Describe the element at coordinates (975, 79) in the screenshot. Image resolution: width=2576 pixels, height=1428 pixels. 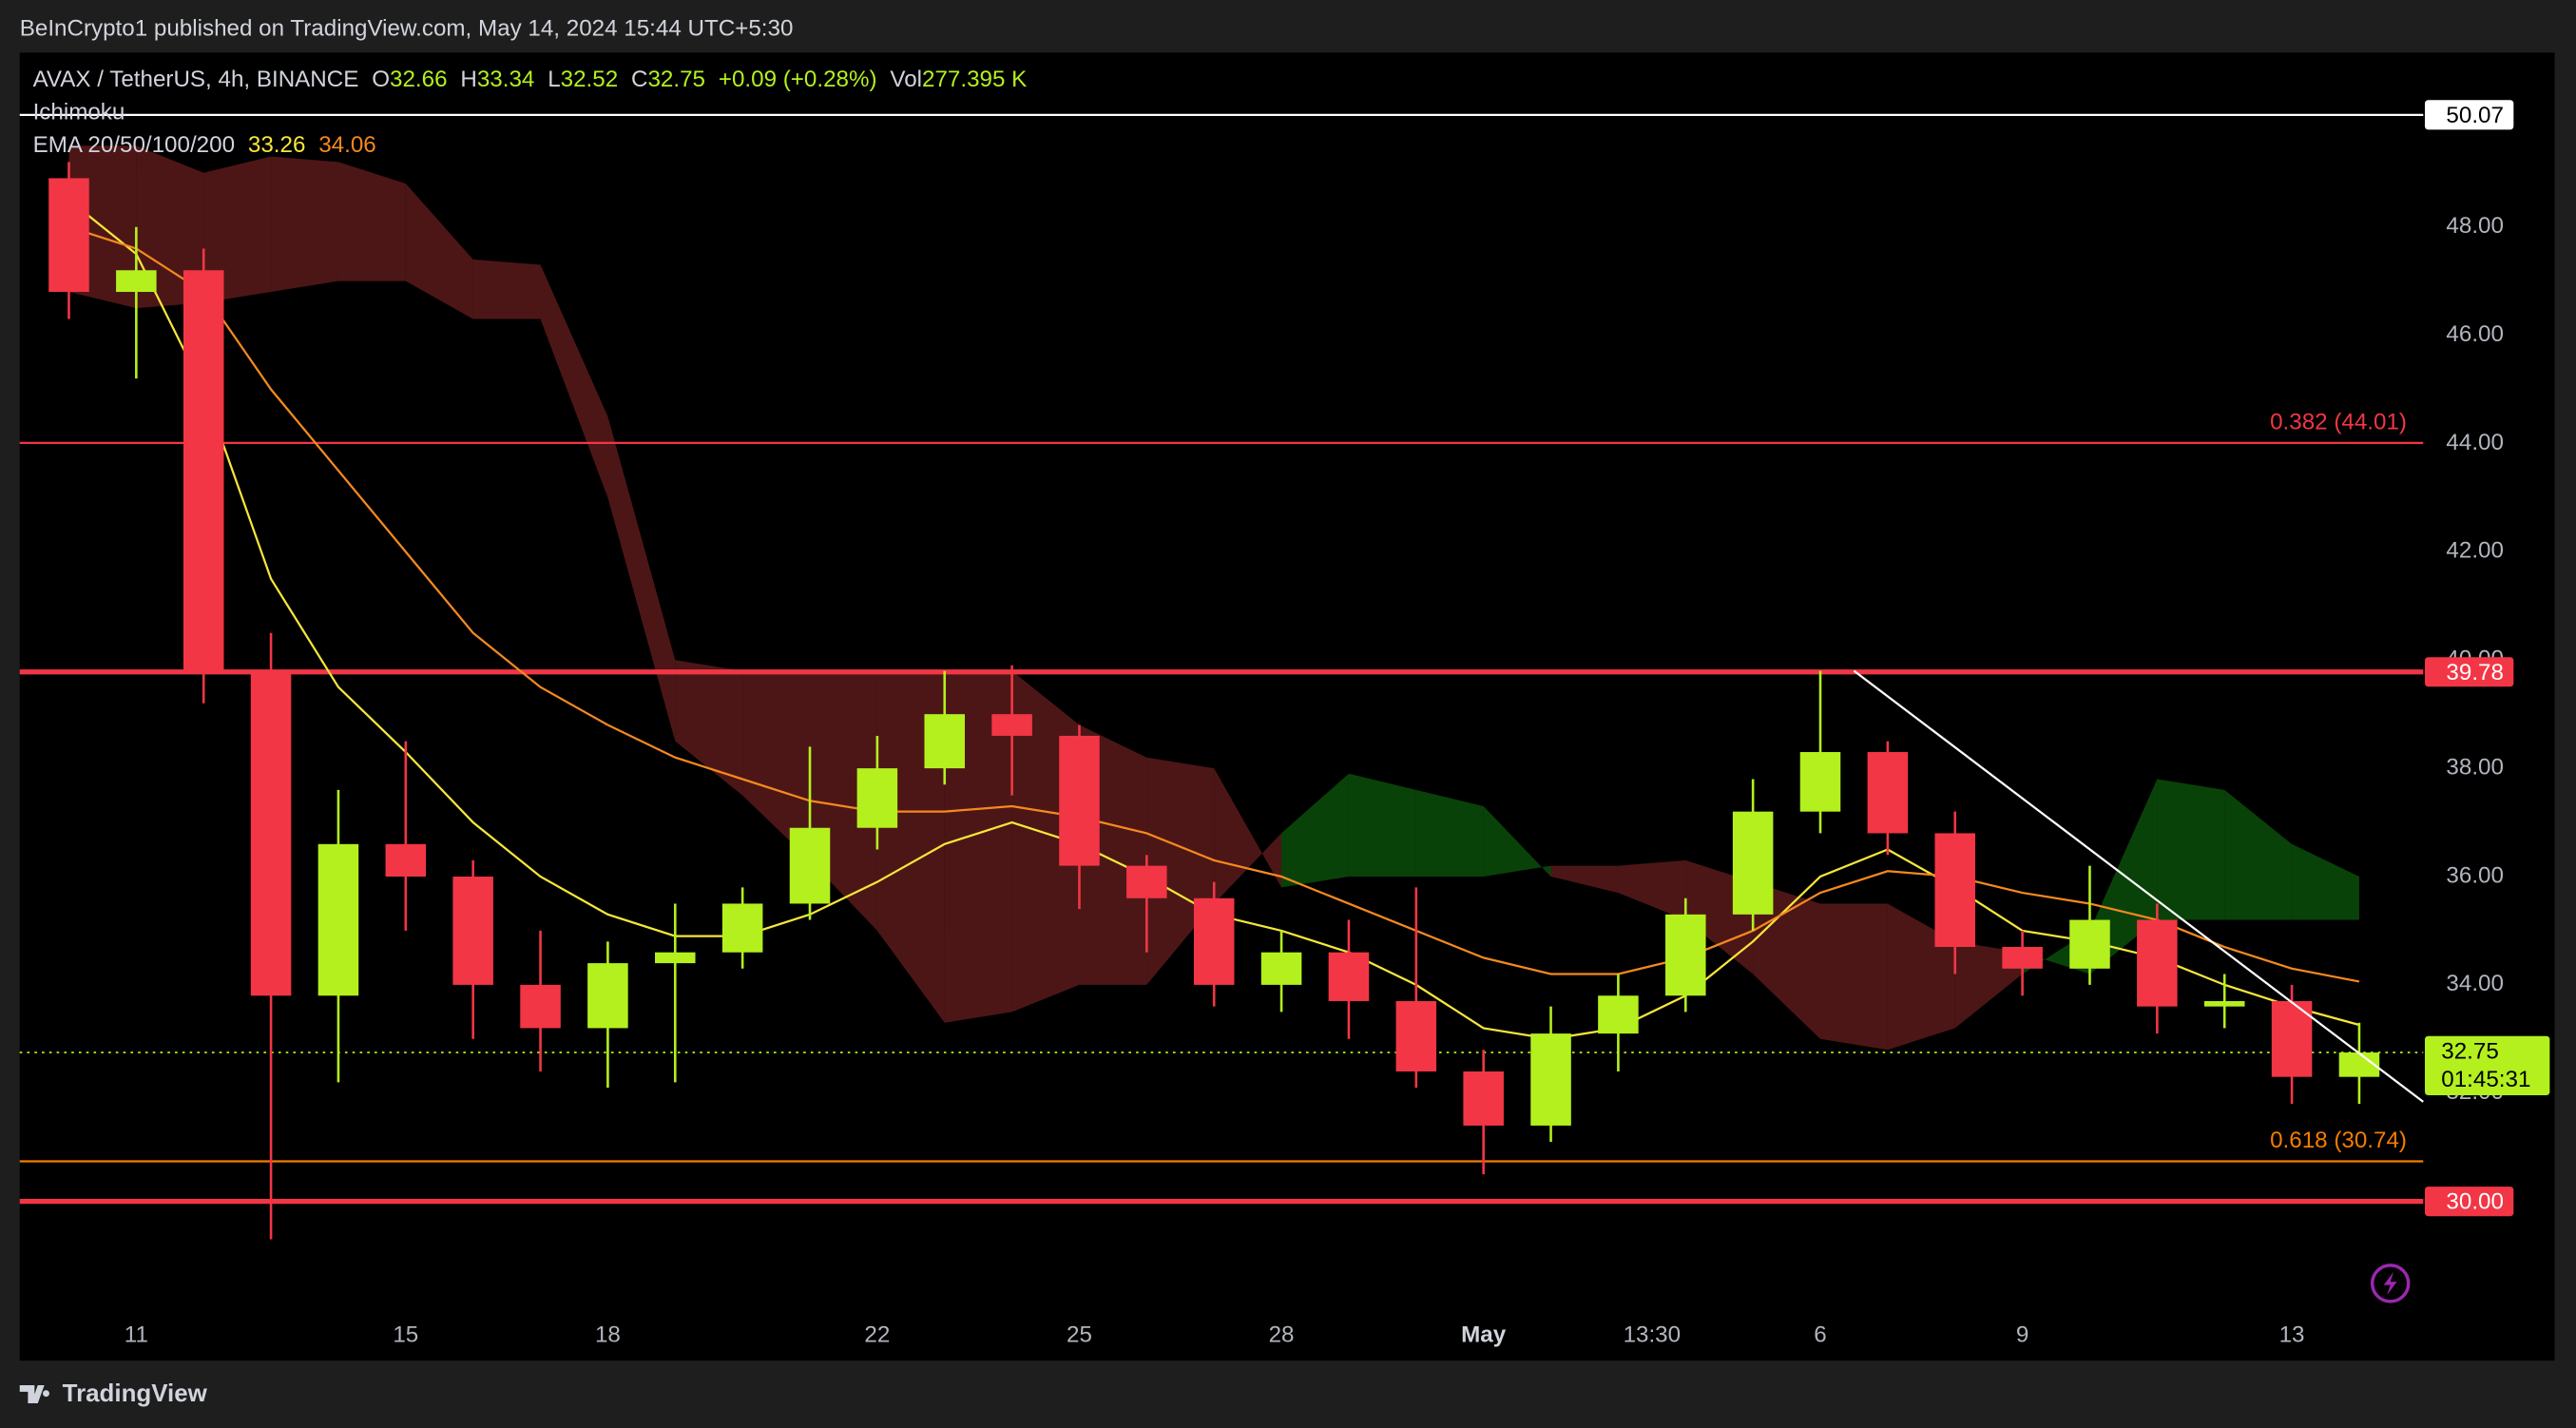
I see `legend-text: 277.395 K` at that location.